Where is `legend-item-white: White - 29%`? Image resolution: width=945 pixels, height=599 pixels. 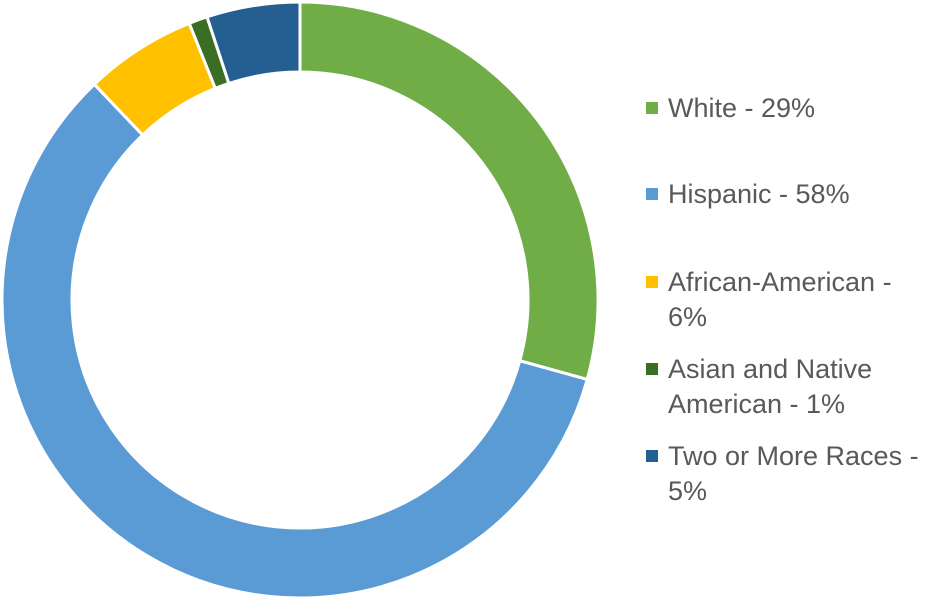
legend-item-white: White - 29% is located at coordinates (792, 108).